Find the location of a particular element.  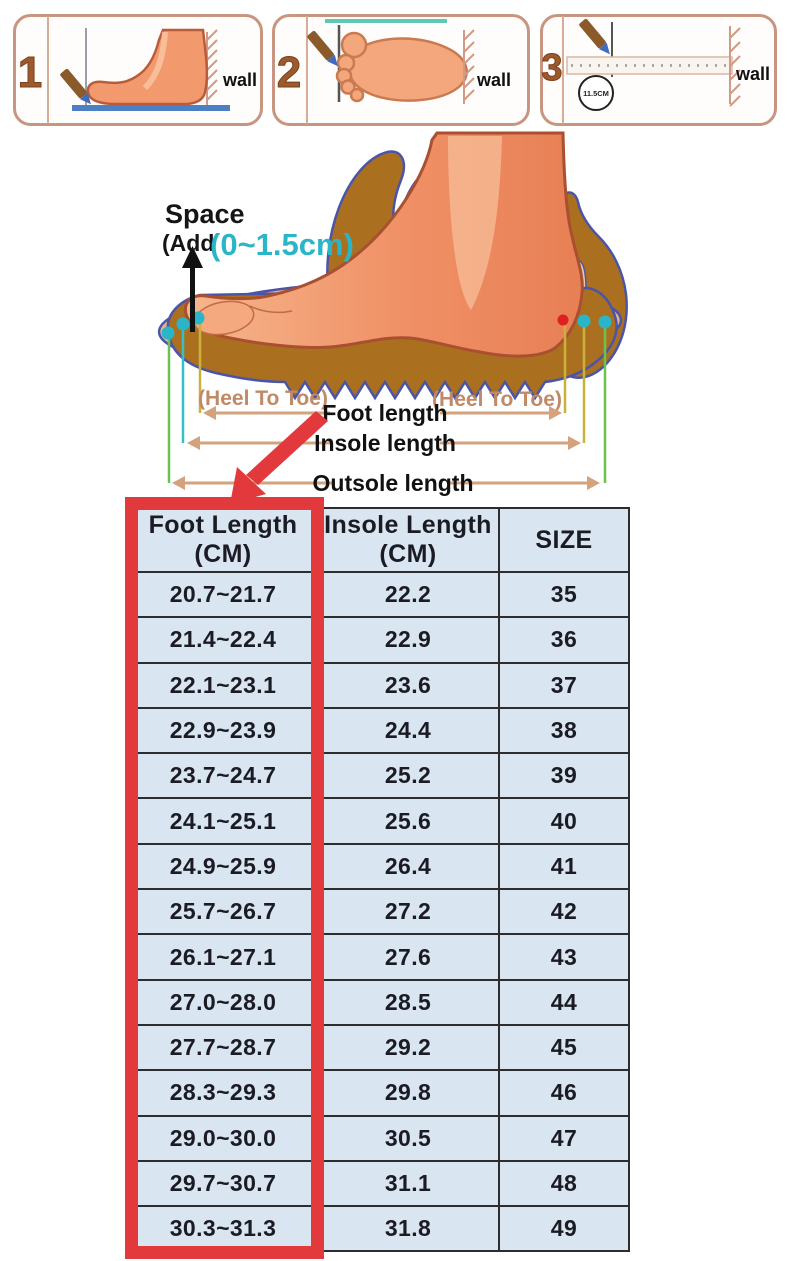

foot-length-measure is located at coordinates (382, 413).